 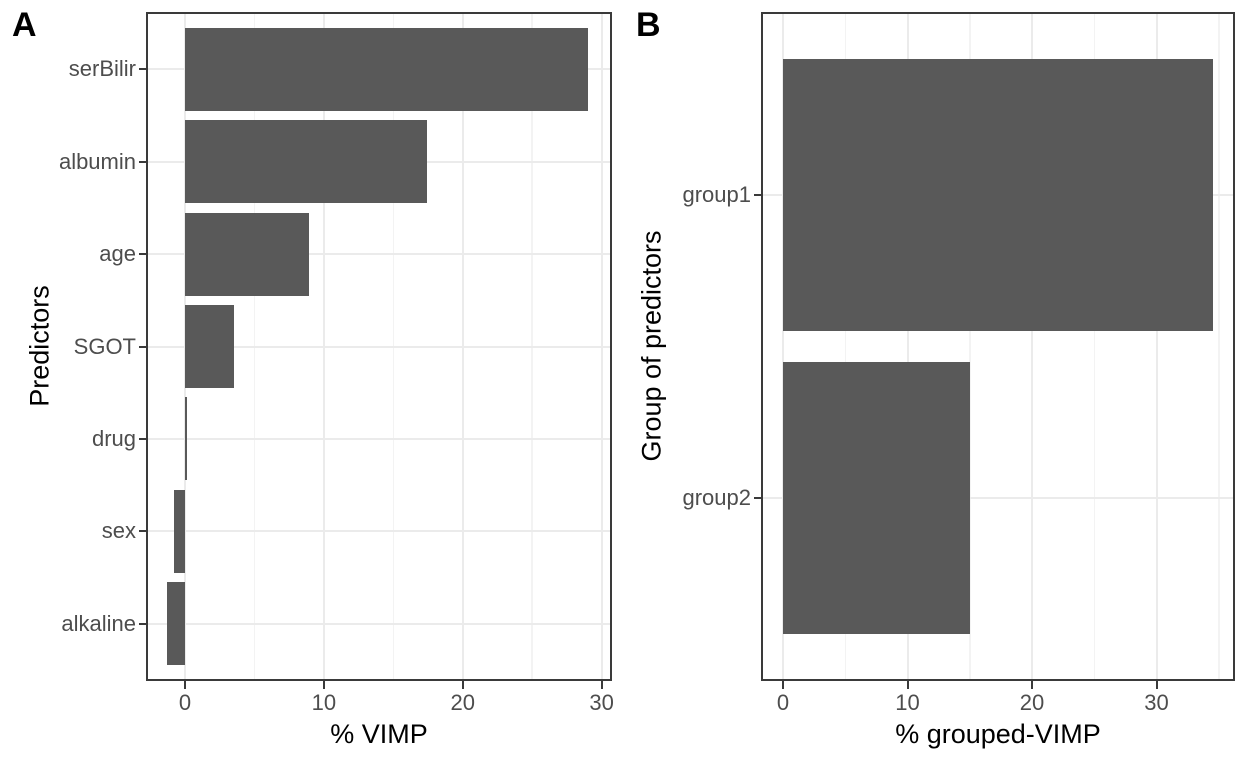 What do you see at coordinates (113, 438) in the screenshot?
I see `y-tick-label-drug: drug` at bounding box center [113, 438].